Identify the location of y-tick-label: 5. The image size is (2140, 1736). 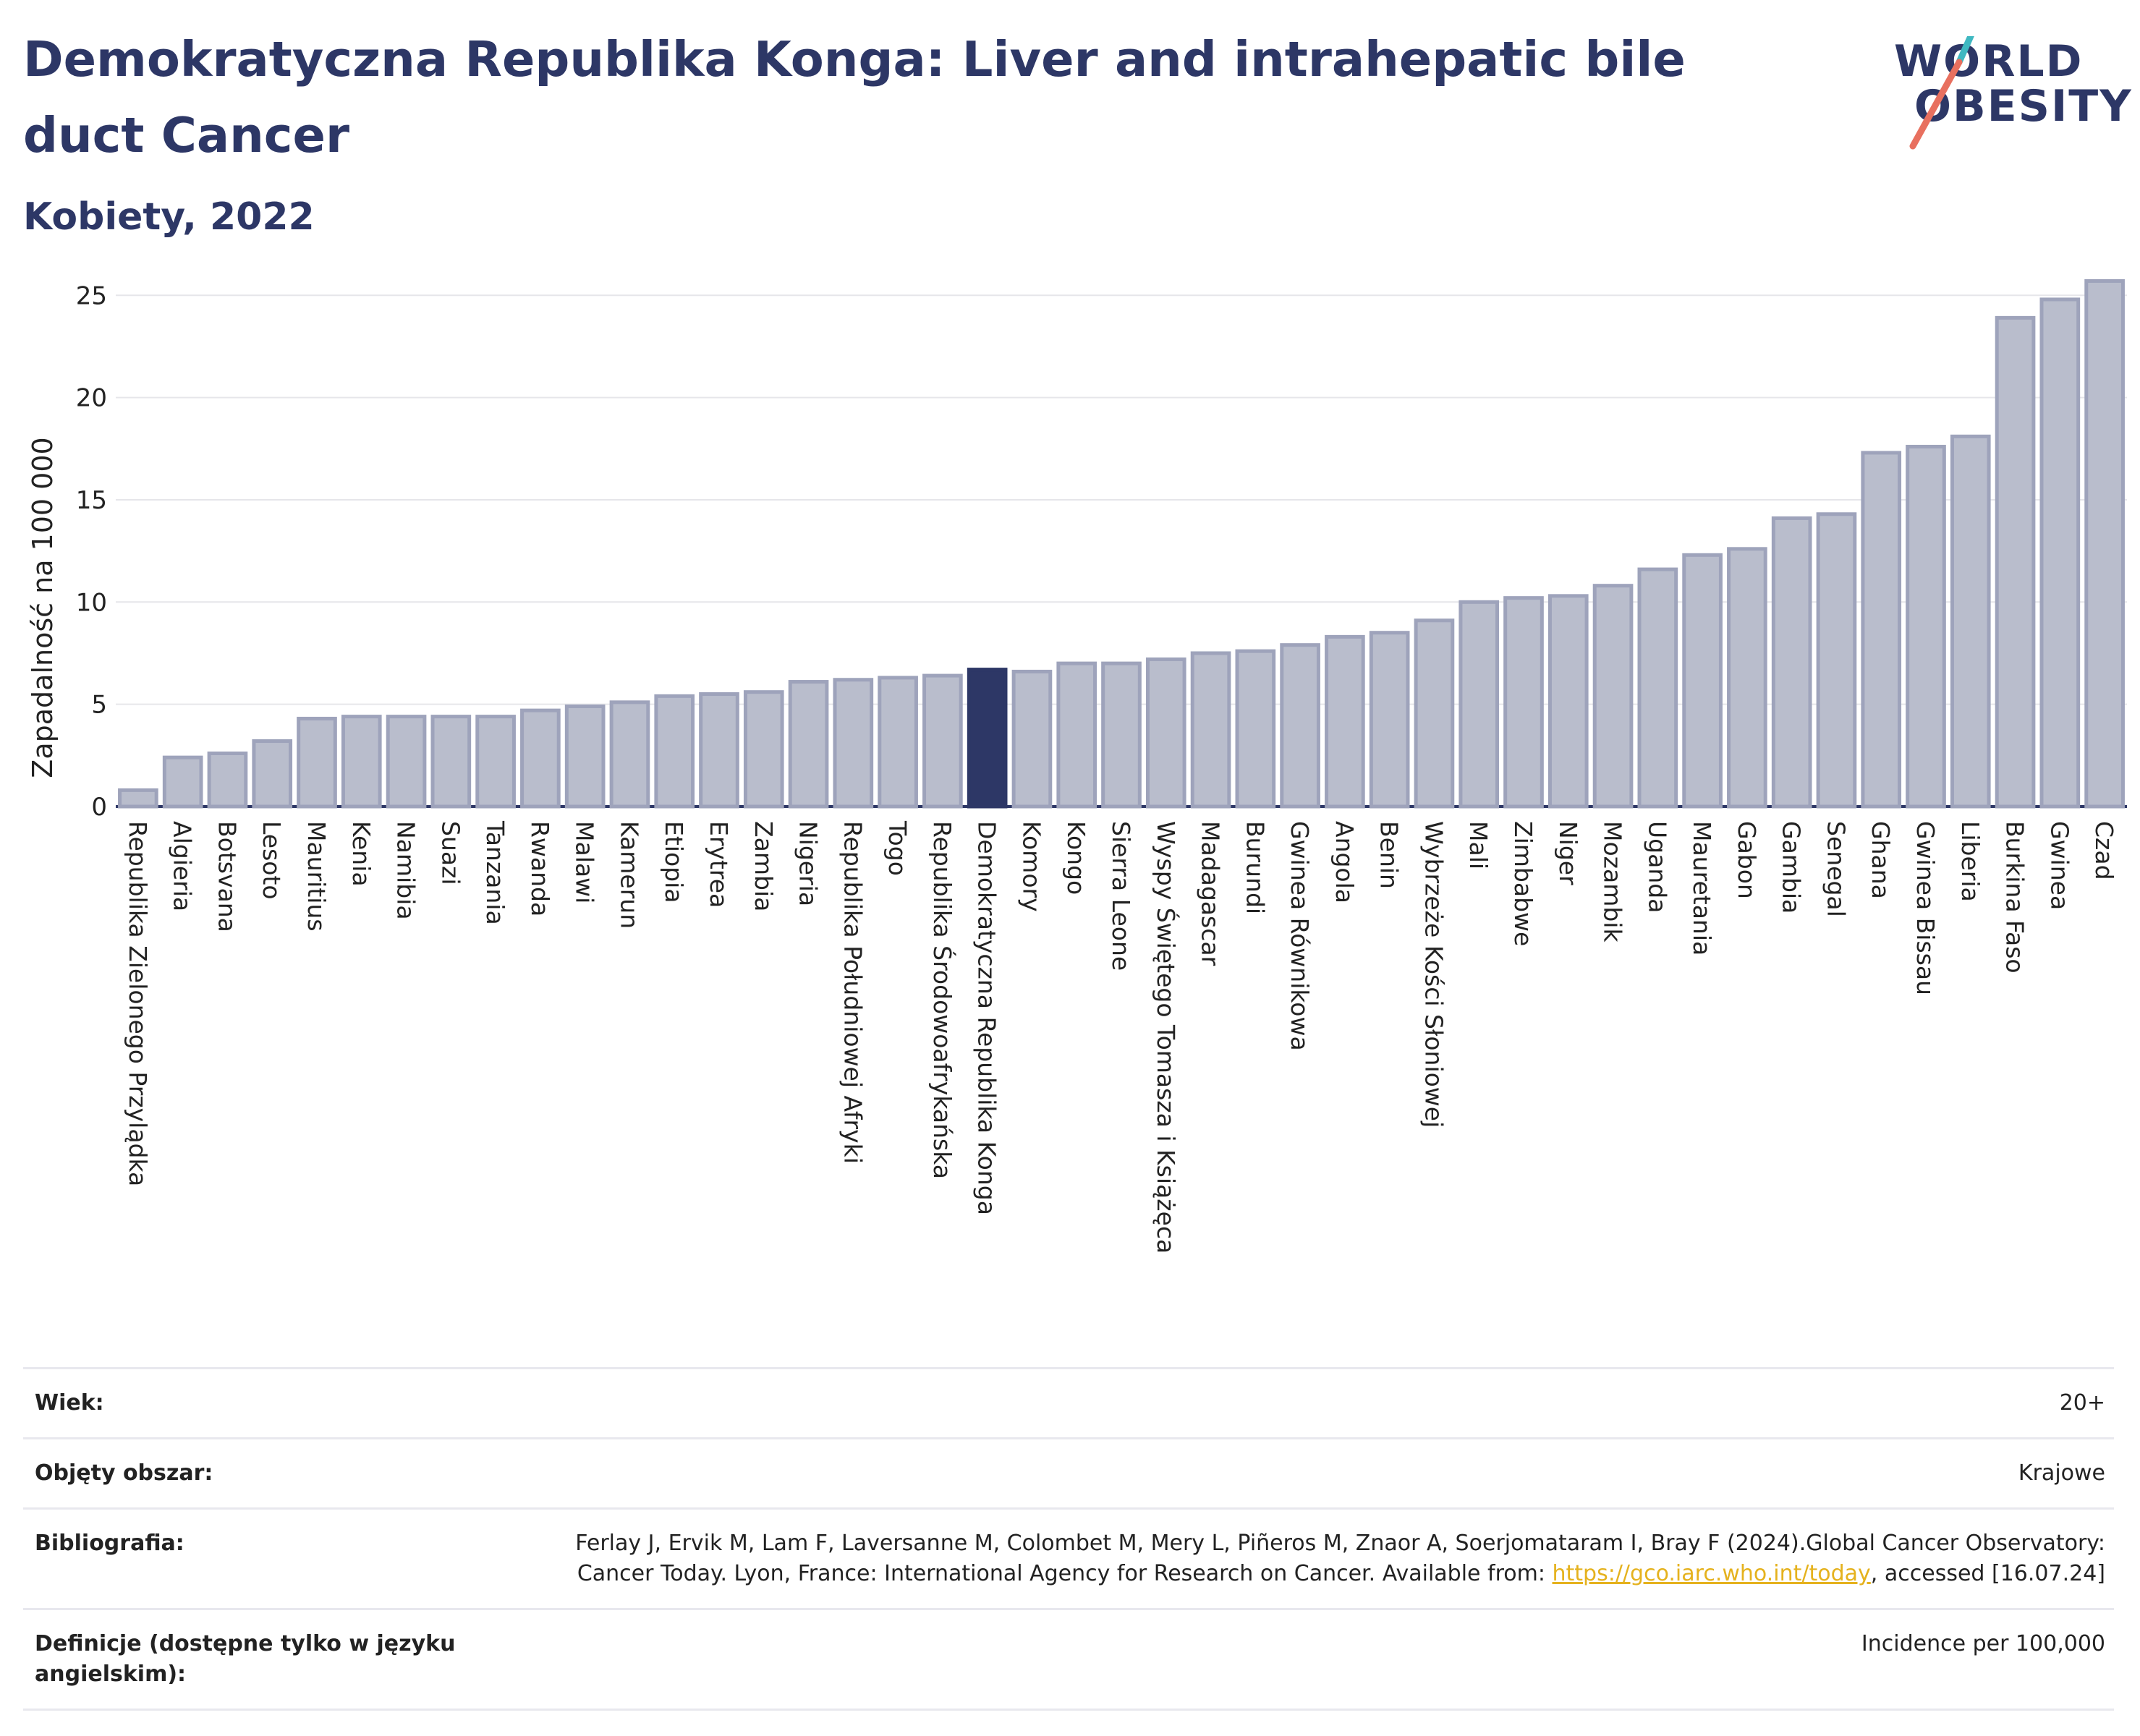
(99, 705).